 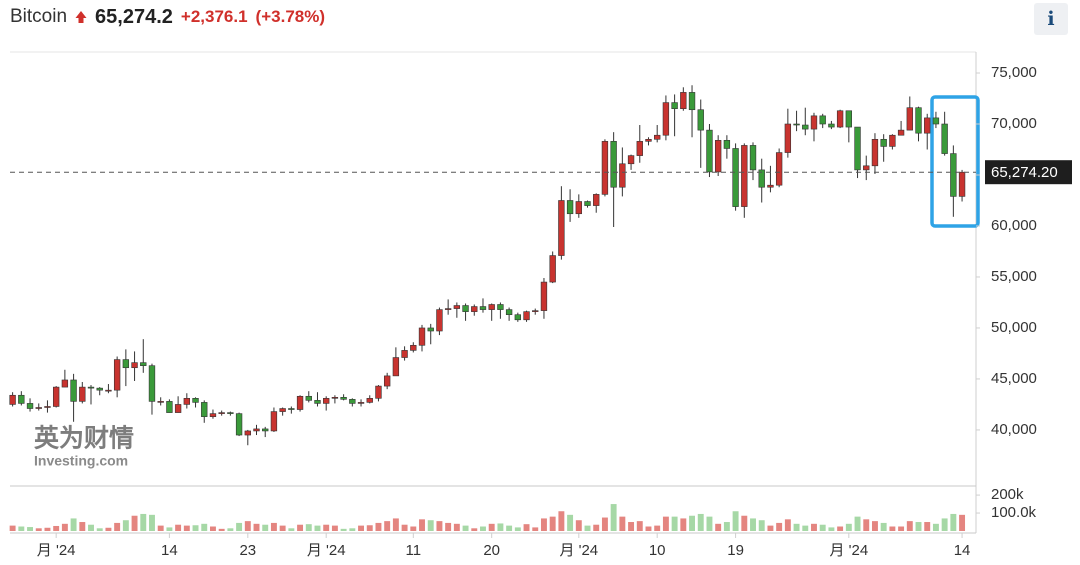 I want to click on x-tick-label: 19, so click(x=735, y=550).